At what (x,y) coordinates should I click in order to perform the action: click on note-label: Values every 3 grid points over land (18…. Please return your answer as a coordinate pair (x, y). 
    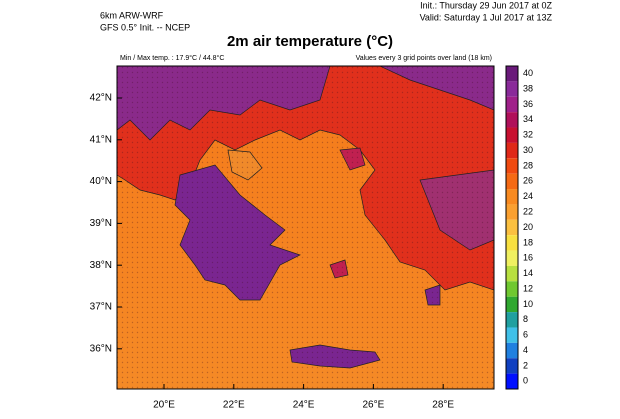
    Looking at the image, I should click on (424, 58).